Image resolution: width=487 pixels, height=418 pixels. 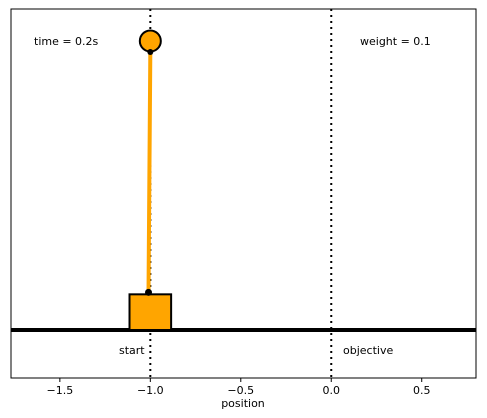 What do you see at coordinates (422, 390) in the screenshot?
I see `x-tick-label: 0.5` at bounding box center [422, 390].